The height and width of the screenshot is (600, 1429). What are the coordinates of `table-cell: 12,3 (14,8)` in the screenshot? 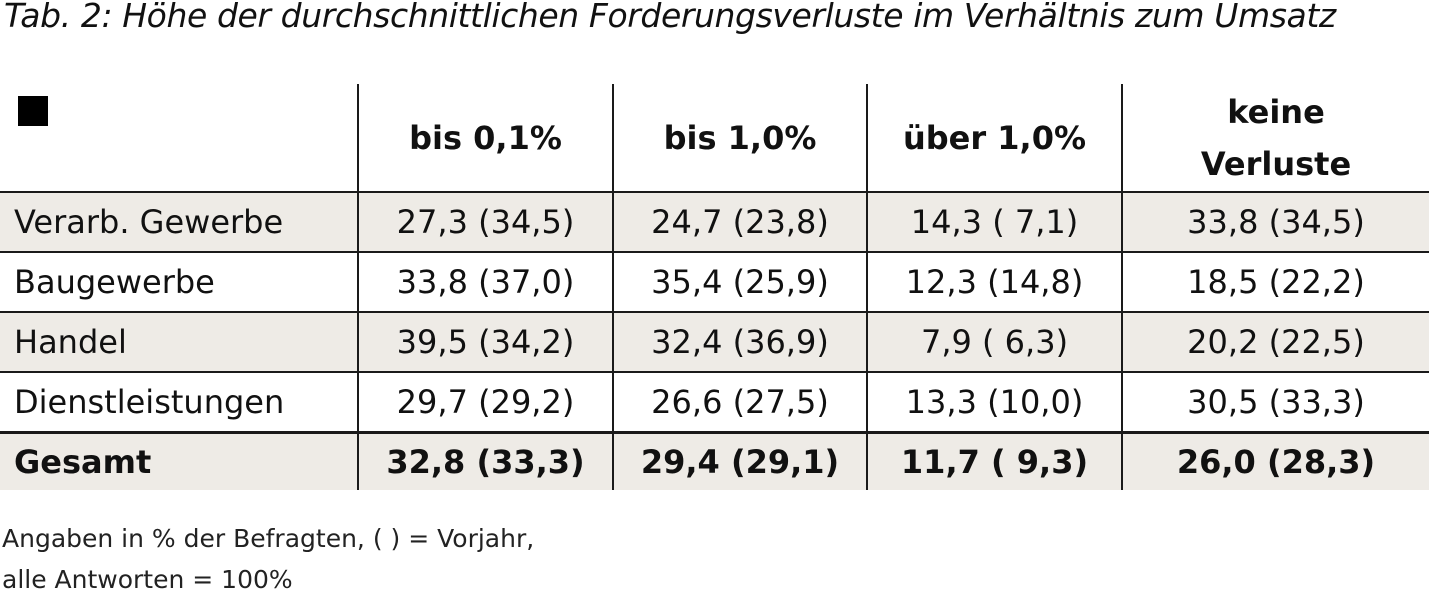 It's located at (994, 282).